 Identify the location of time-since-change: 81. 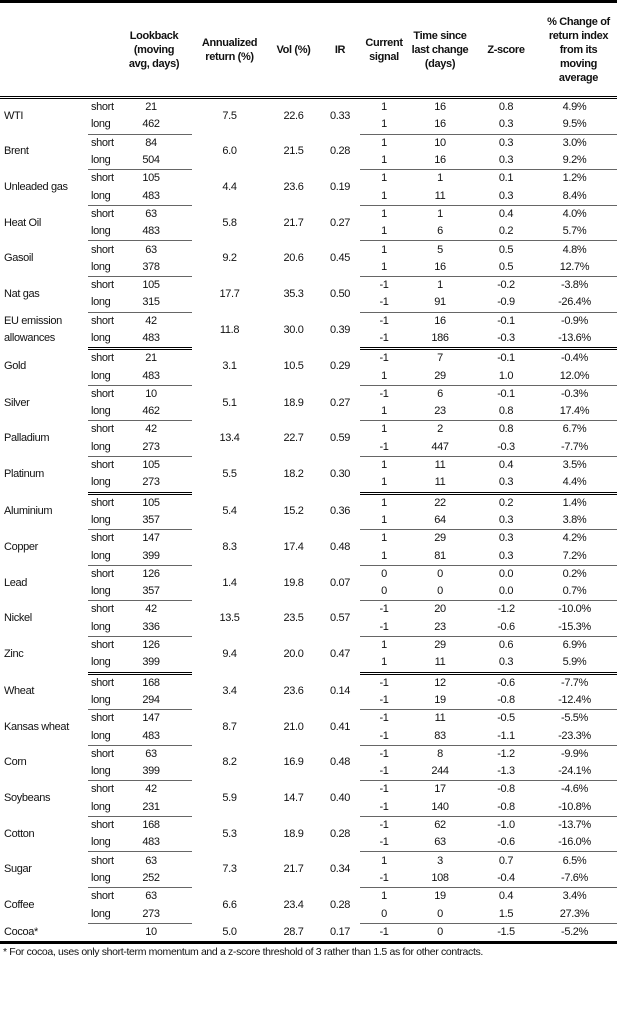
(440, 556).